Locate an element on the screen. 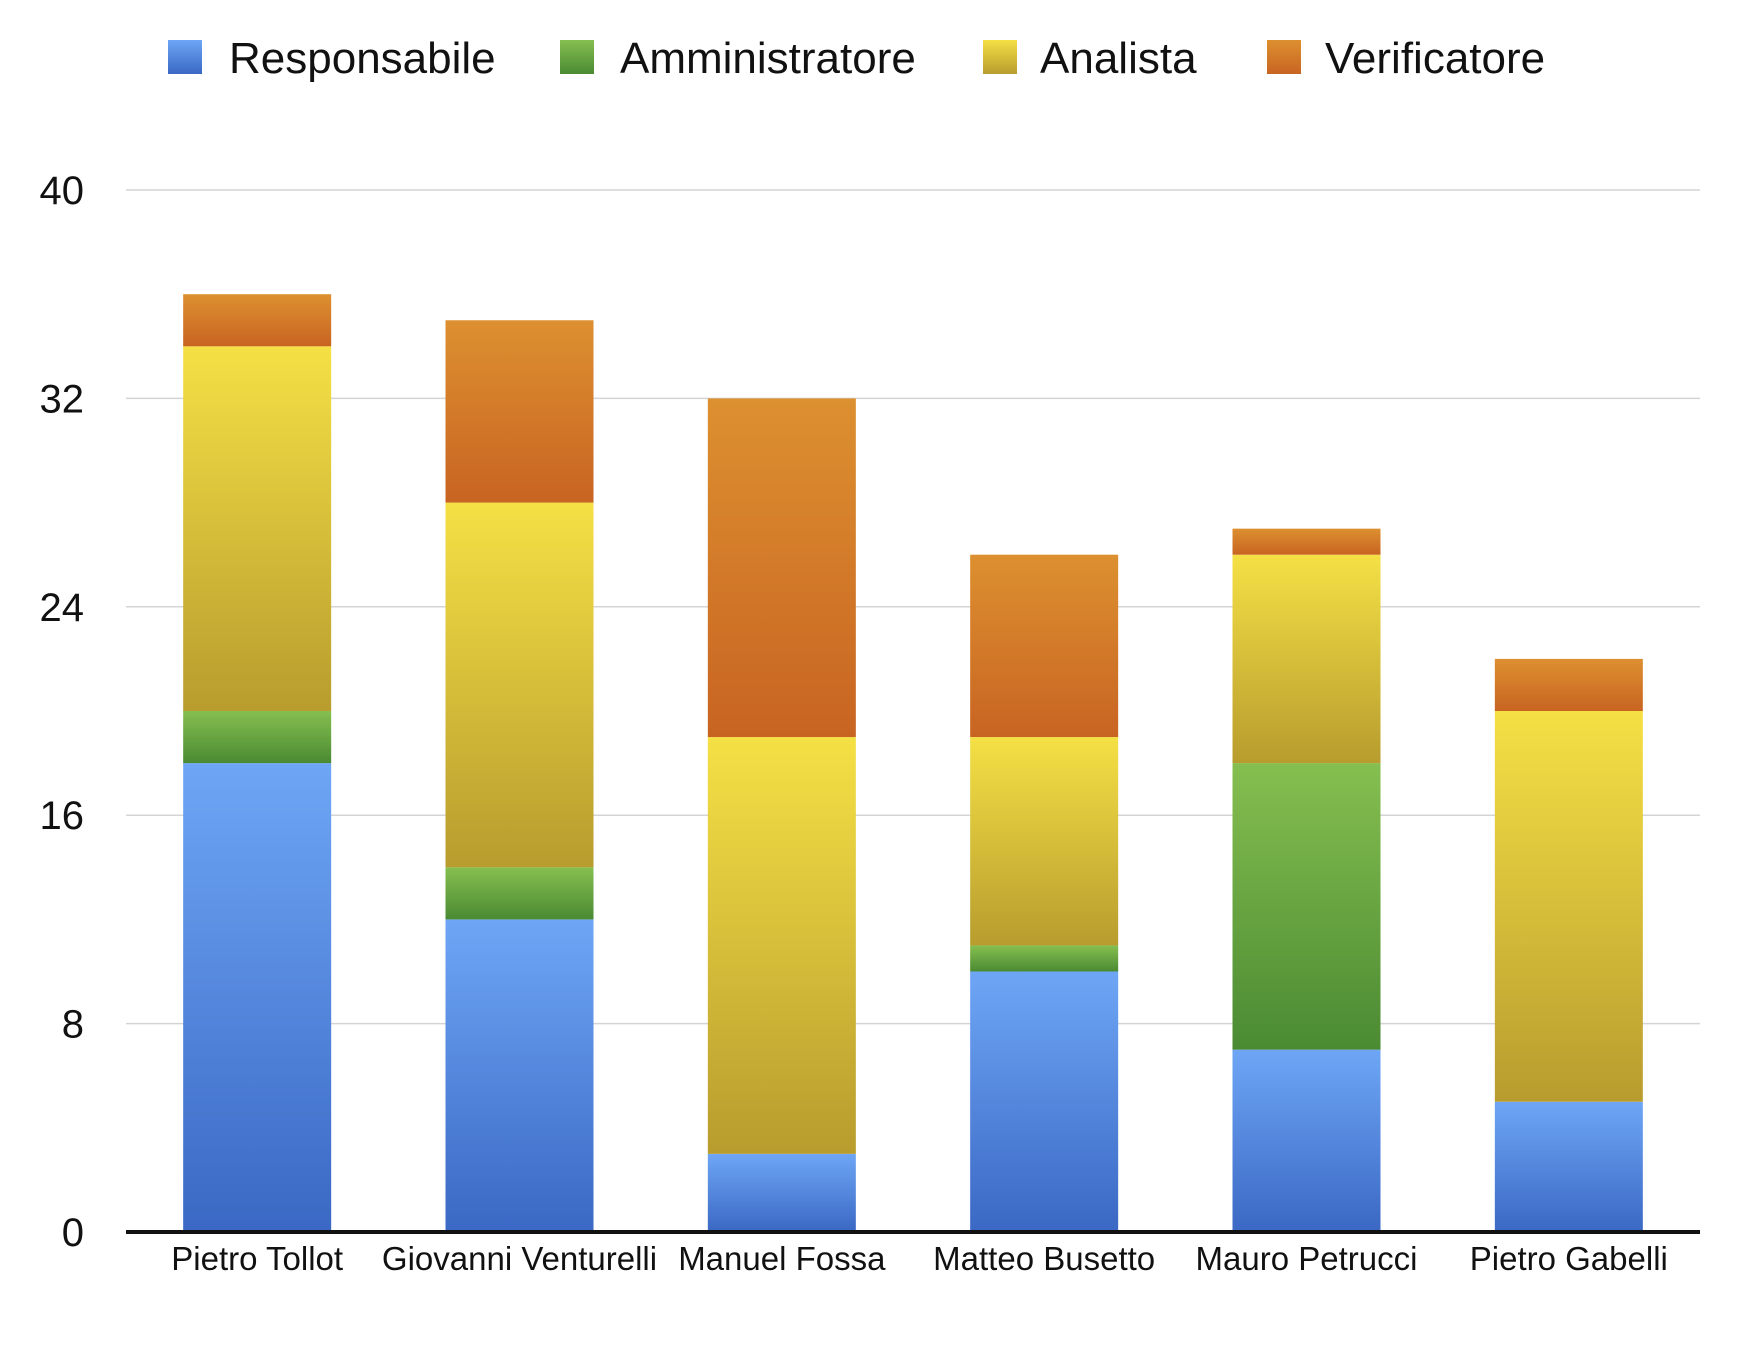 The width and height of the screenshot is (1763, 1358). y-tick-label: 40 is located at coordinates (62, 191).